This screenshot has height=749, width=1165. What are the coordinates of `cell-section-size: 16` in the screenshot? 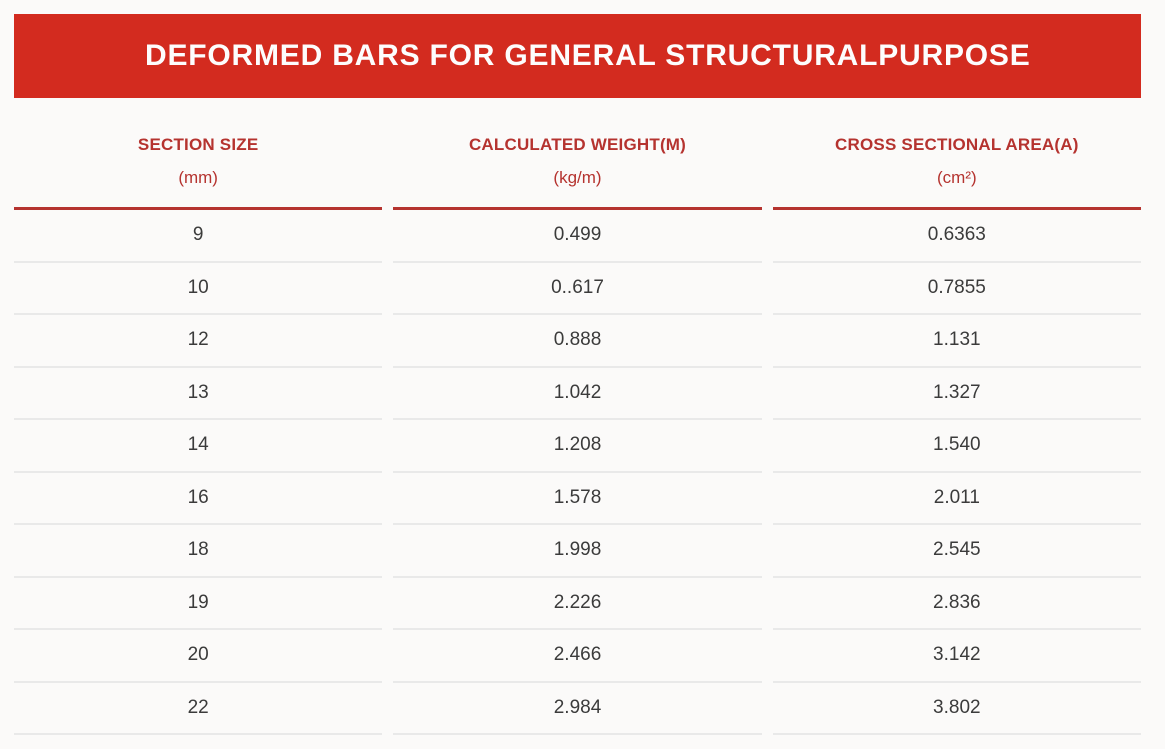 It's located at (198, 499).